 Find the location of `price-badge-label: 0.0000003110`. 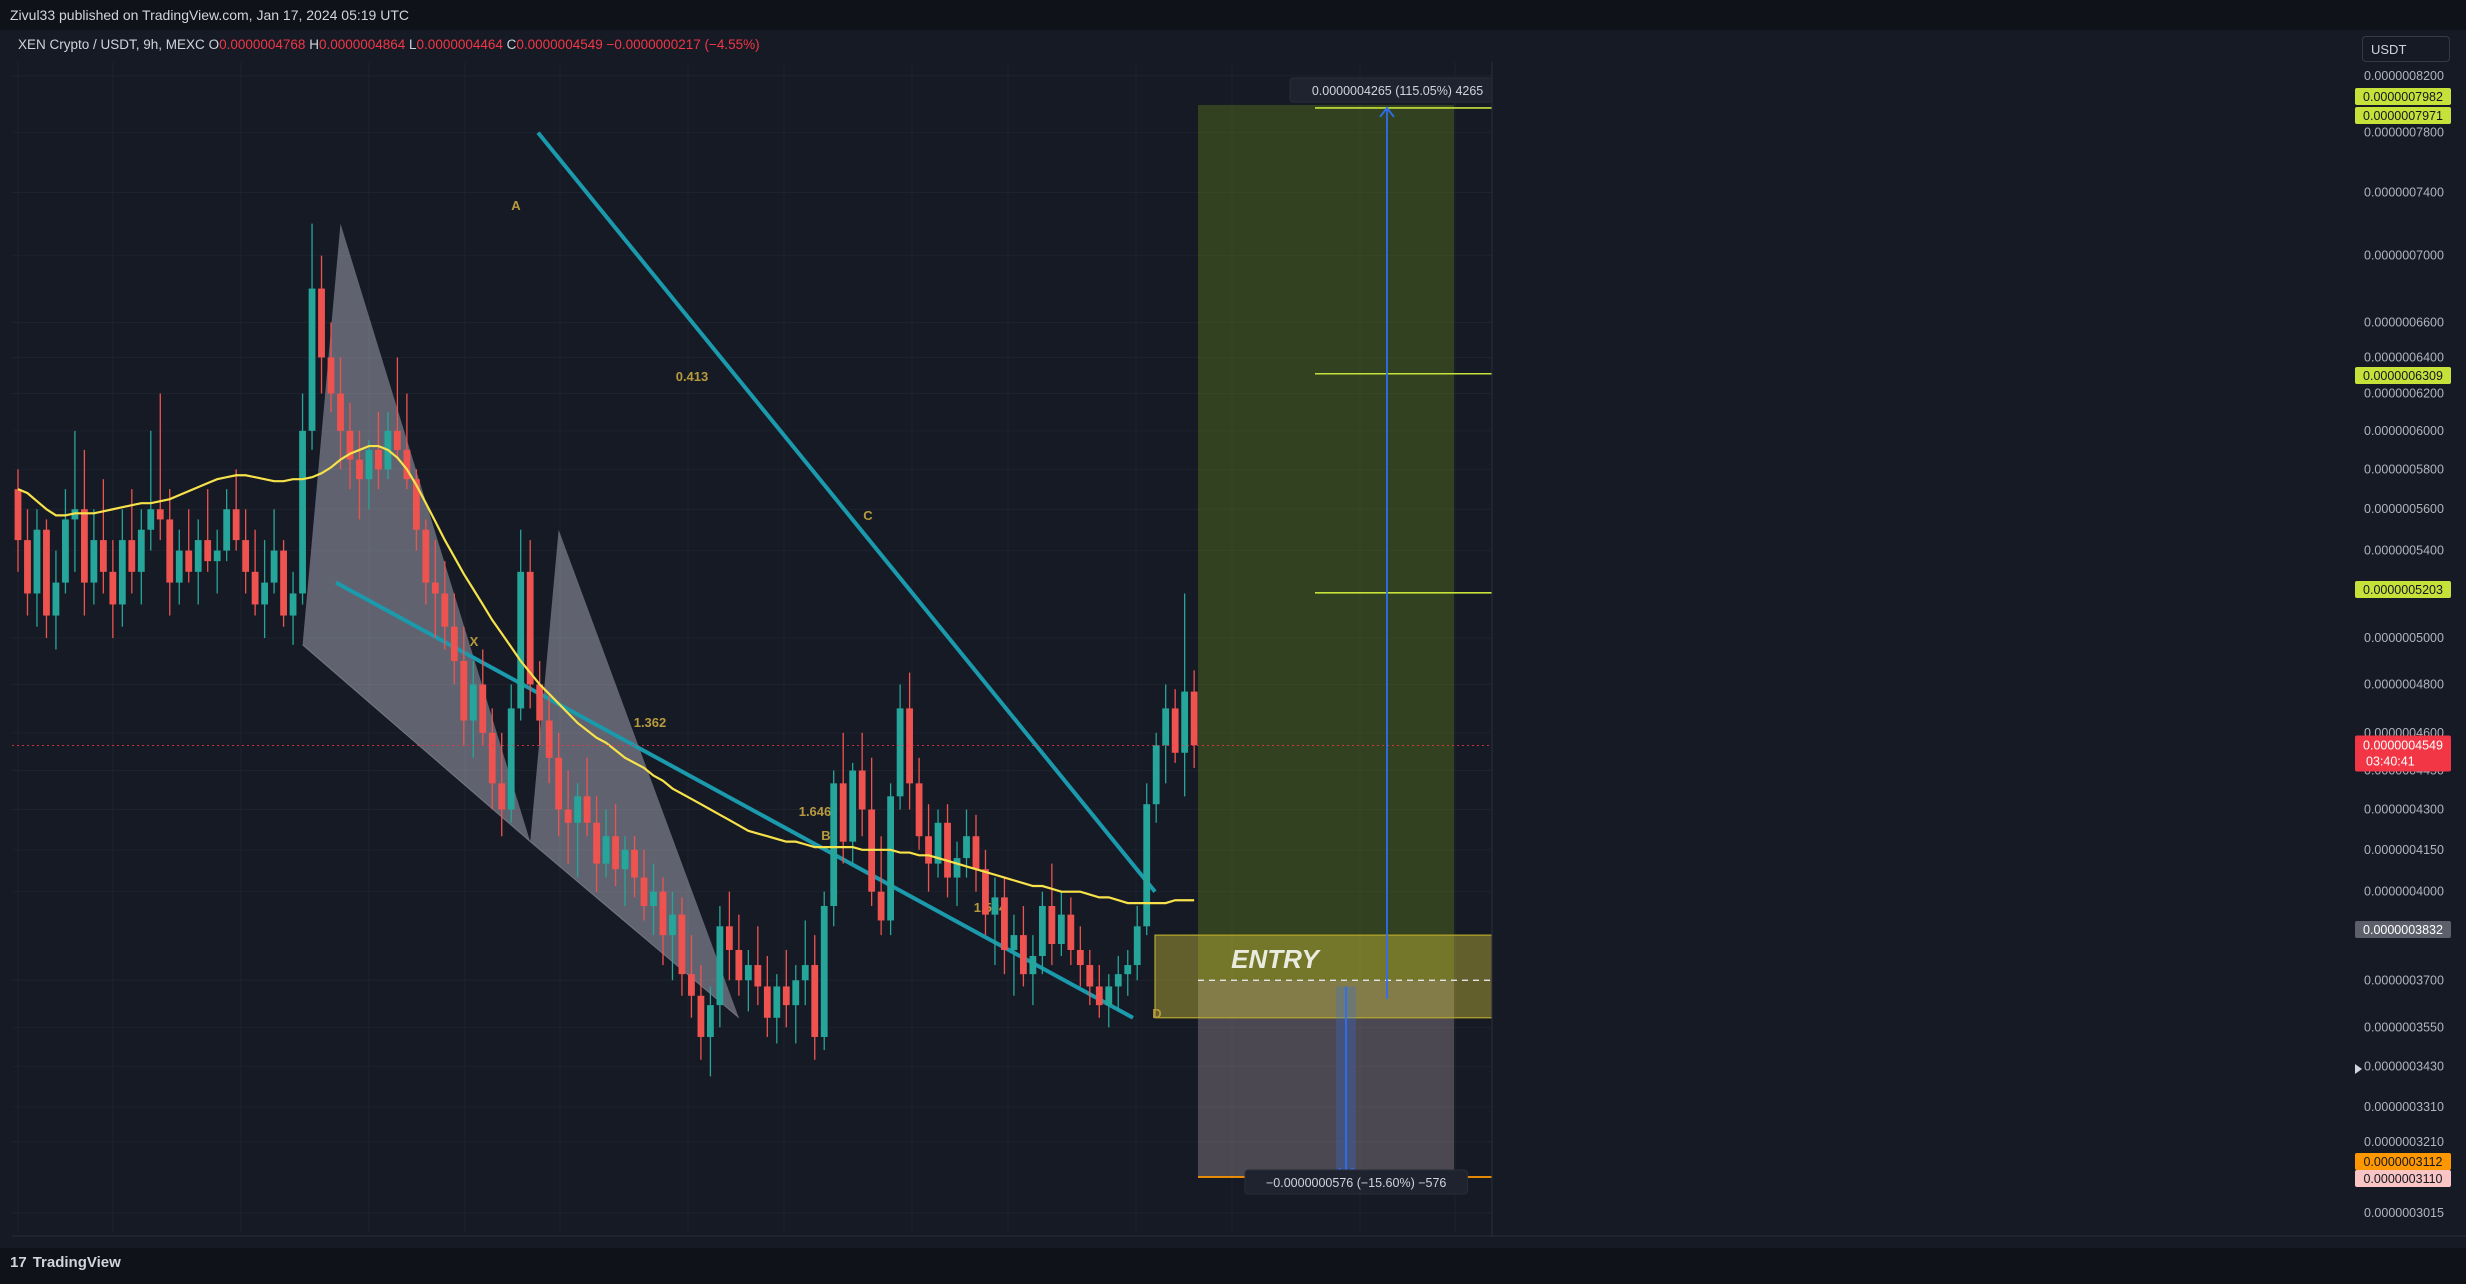

price-badge-label: 0.0000003110 is located at coordinates (2402, 1179).